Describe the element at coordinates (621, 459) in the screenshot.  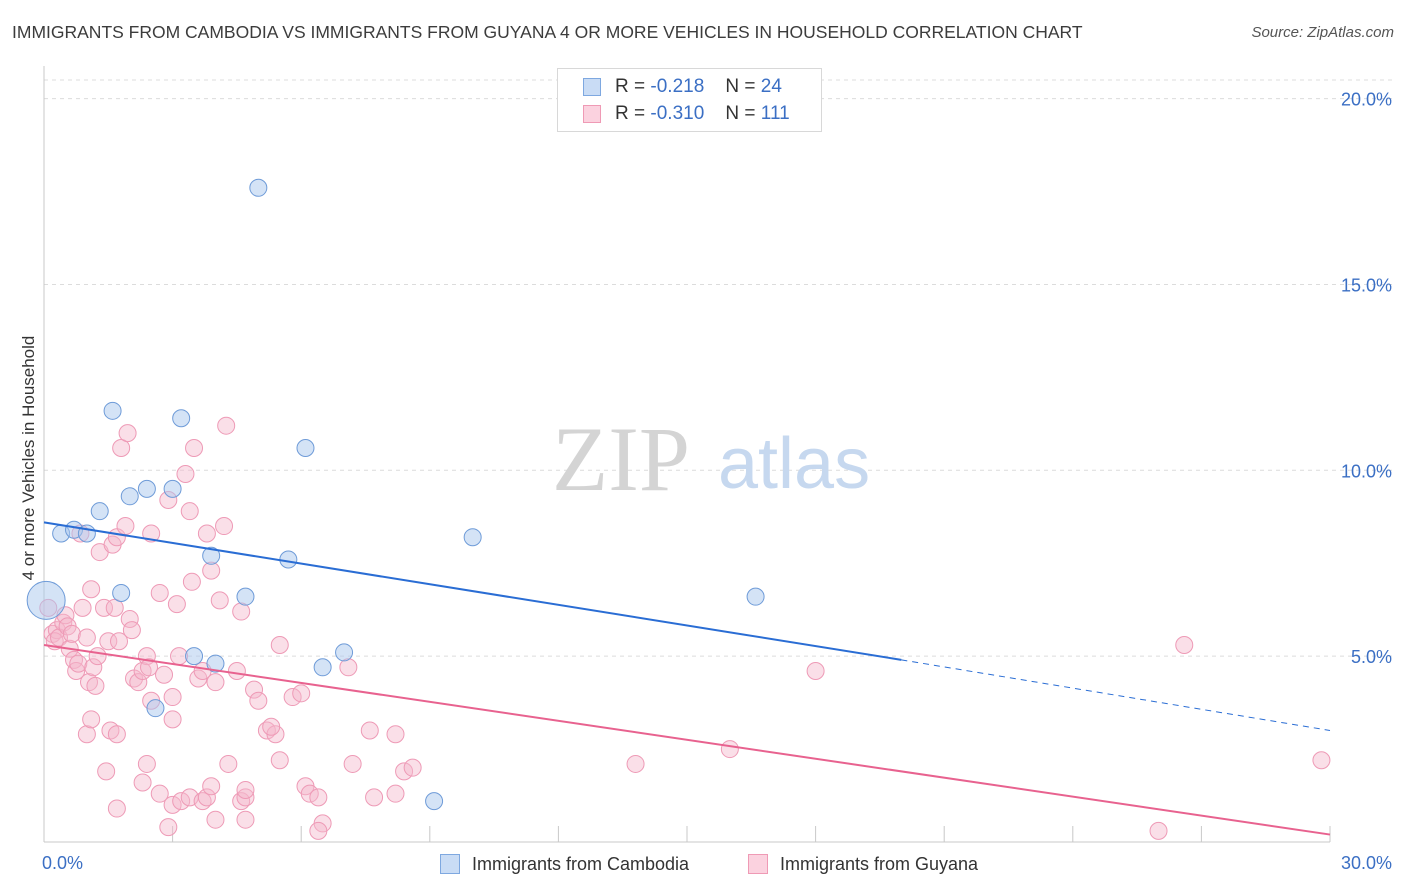
I see `watermark-zip: ZIP` at that location.